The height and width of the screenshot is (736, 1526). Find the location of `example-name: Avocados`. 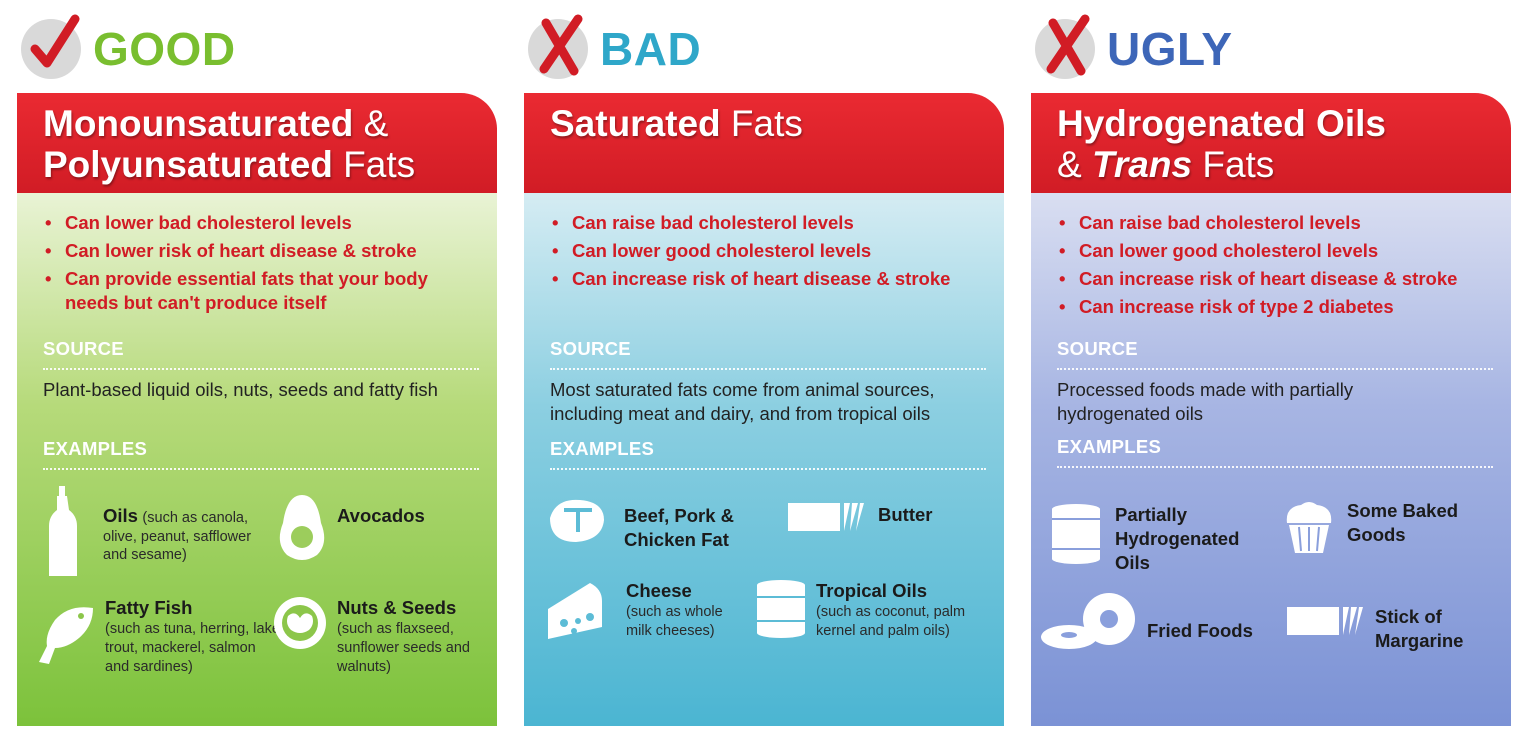

example-name: Avocados is located at coordinates (381, 515).